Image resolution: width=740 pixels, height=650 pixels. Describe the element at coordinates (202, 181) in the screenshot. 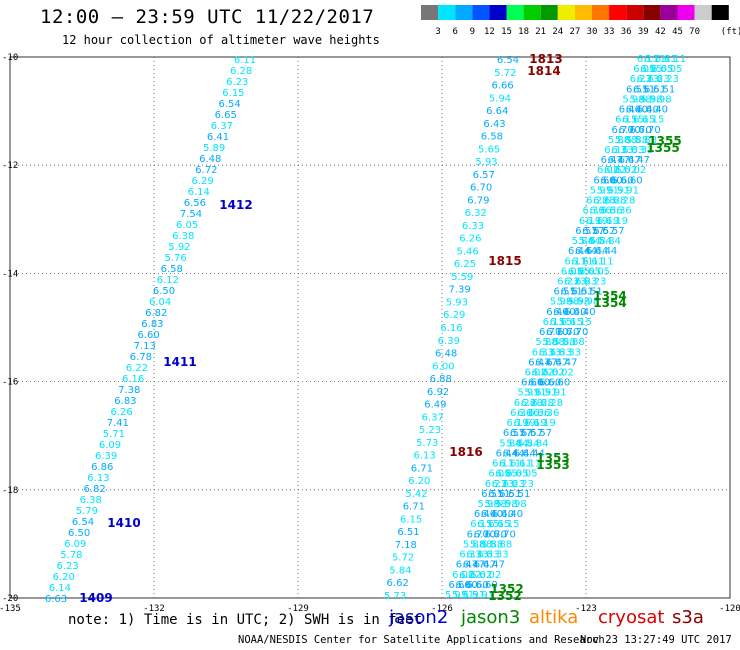

I see `swh-value: 6.29` at that location.